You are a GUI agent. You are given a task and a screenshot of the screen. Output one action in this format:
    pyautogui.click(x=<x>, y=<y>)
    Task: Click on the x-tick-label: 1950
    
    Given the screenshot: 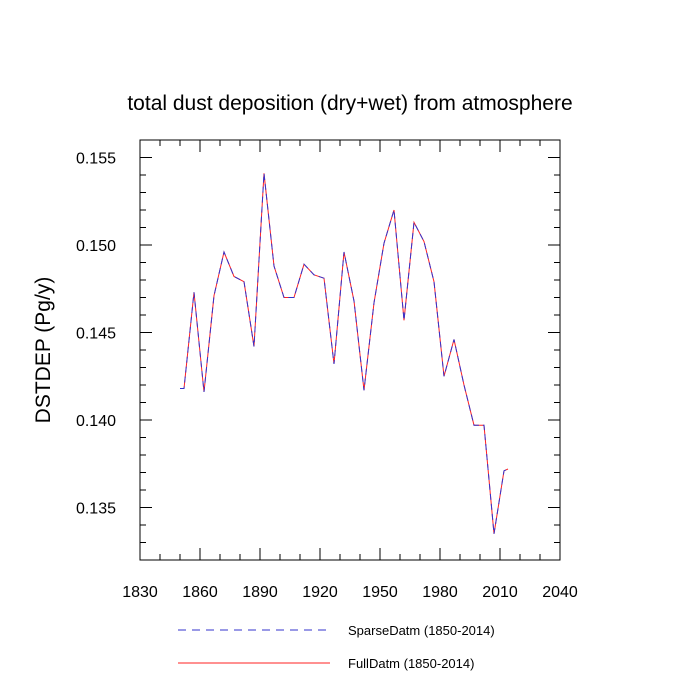 What is the action you would take?
    pyautogui.click(x=380, y=592)
    